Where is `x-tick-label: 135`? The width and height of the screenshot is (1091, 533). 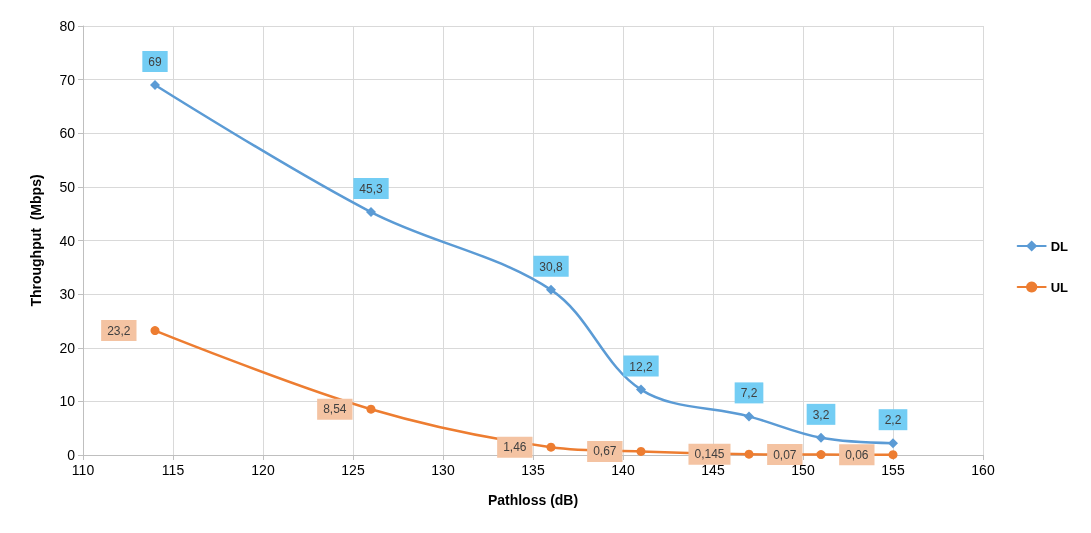 x-tick-label: 135 is located at coordinates (533, 470).